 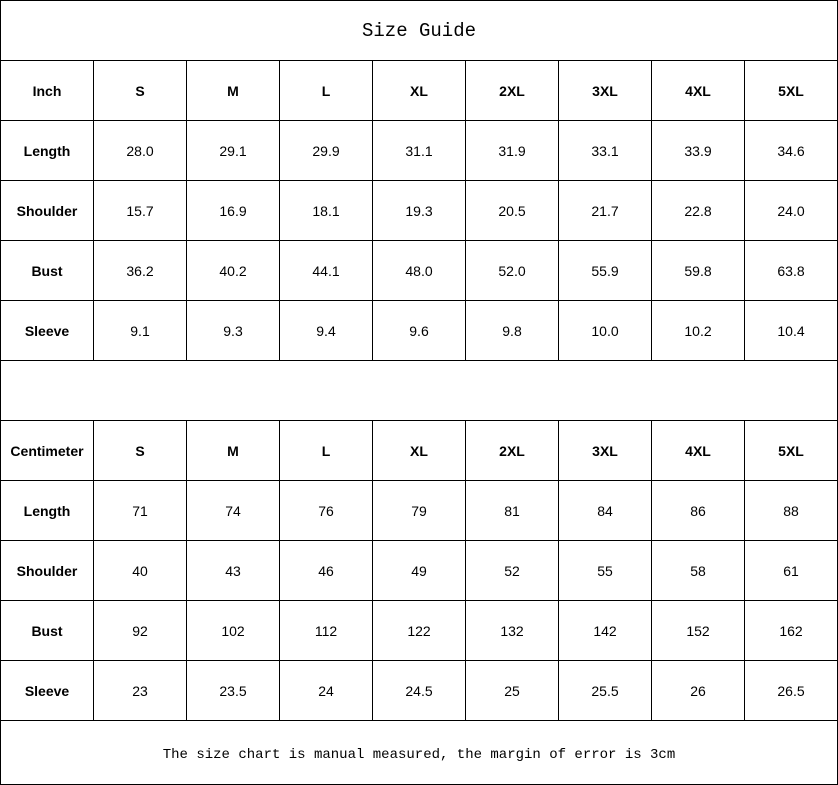 I want to click on measurement-value: 9.8, so click(x=512, y=330).